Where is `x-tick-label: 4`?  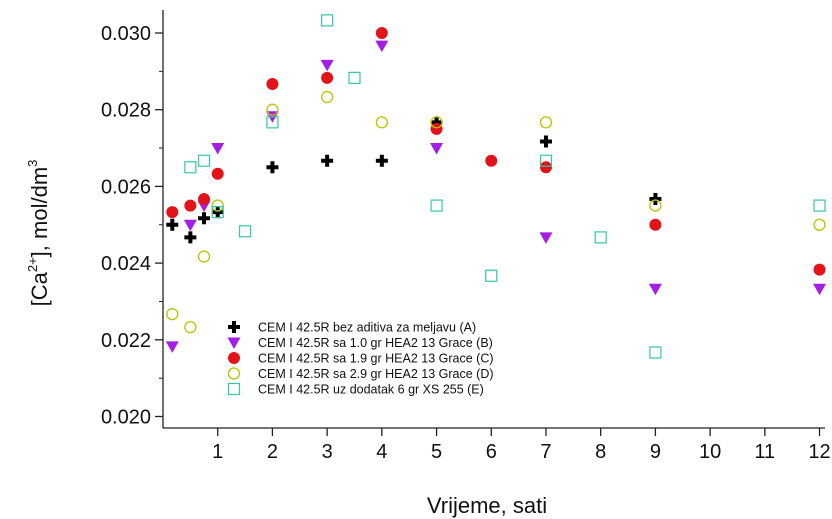 x-tick-label: 4 is located at coordinates (381, 452).